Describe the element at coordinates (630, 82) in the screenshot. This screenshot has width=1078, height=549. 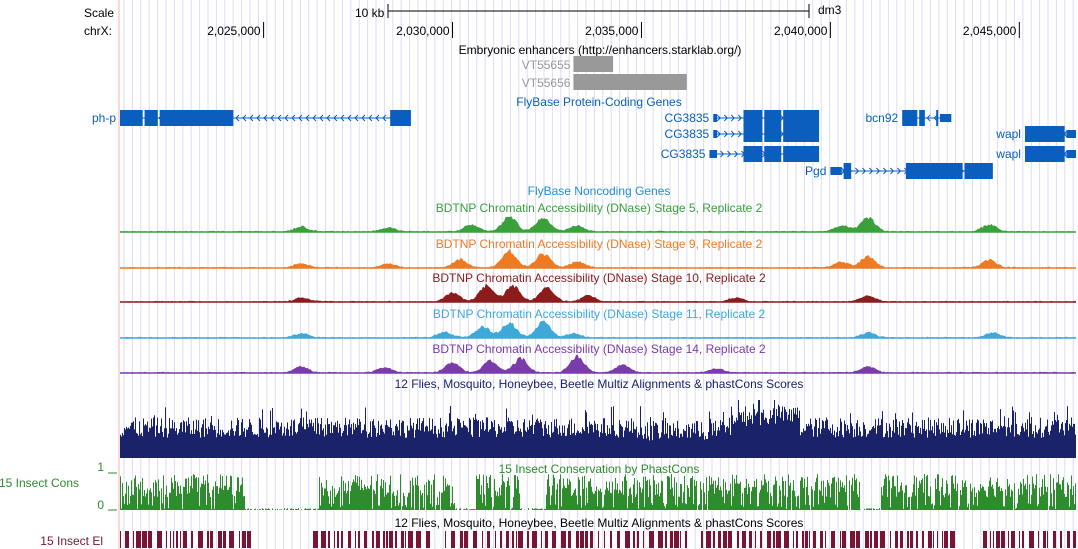
I see `enhancer-feature` at that location.